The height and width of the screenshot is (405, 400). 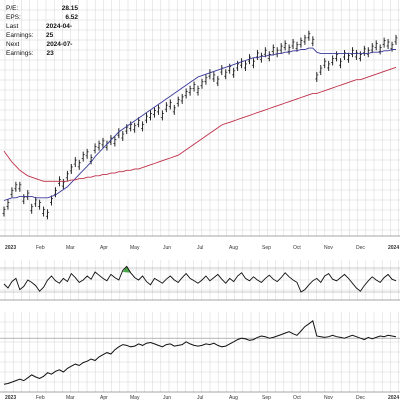 What do you see at coordinates (126, 269) in the screenshot?
I see `oscillator-overbought-fill` at bounding box center [126, 269].